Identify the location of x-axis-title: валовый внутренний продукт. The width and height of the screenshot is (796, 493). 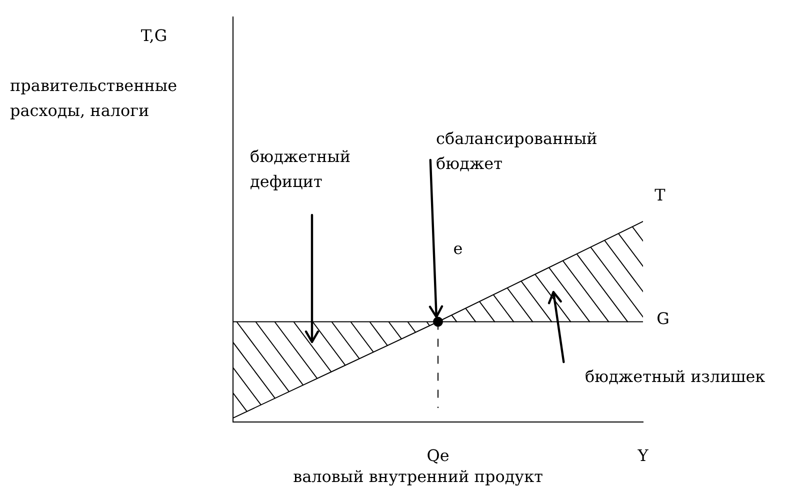
(418, 476).